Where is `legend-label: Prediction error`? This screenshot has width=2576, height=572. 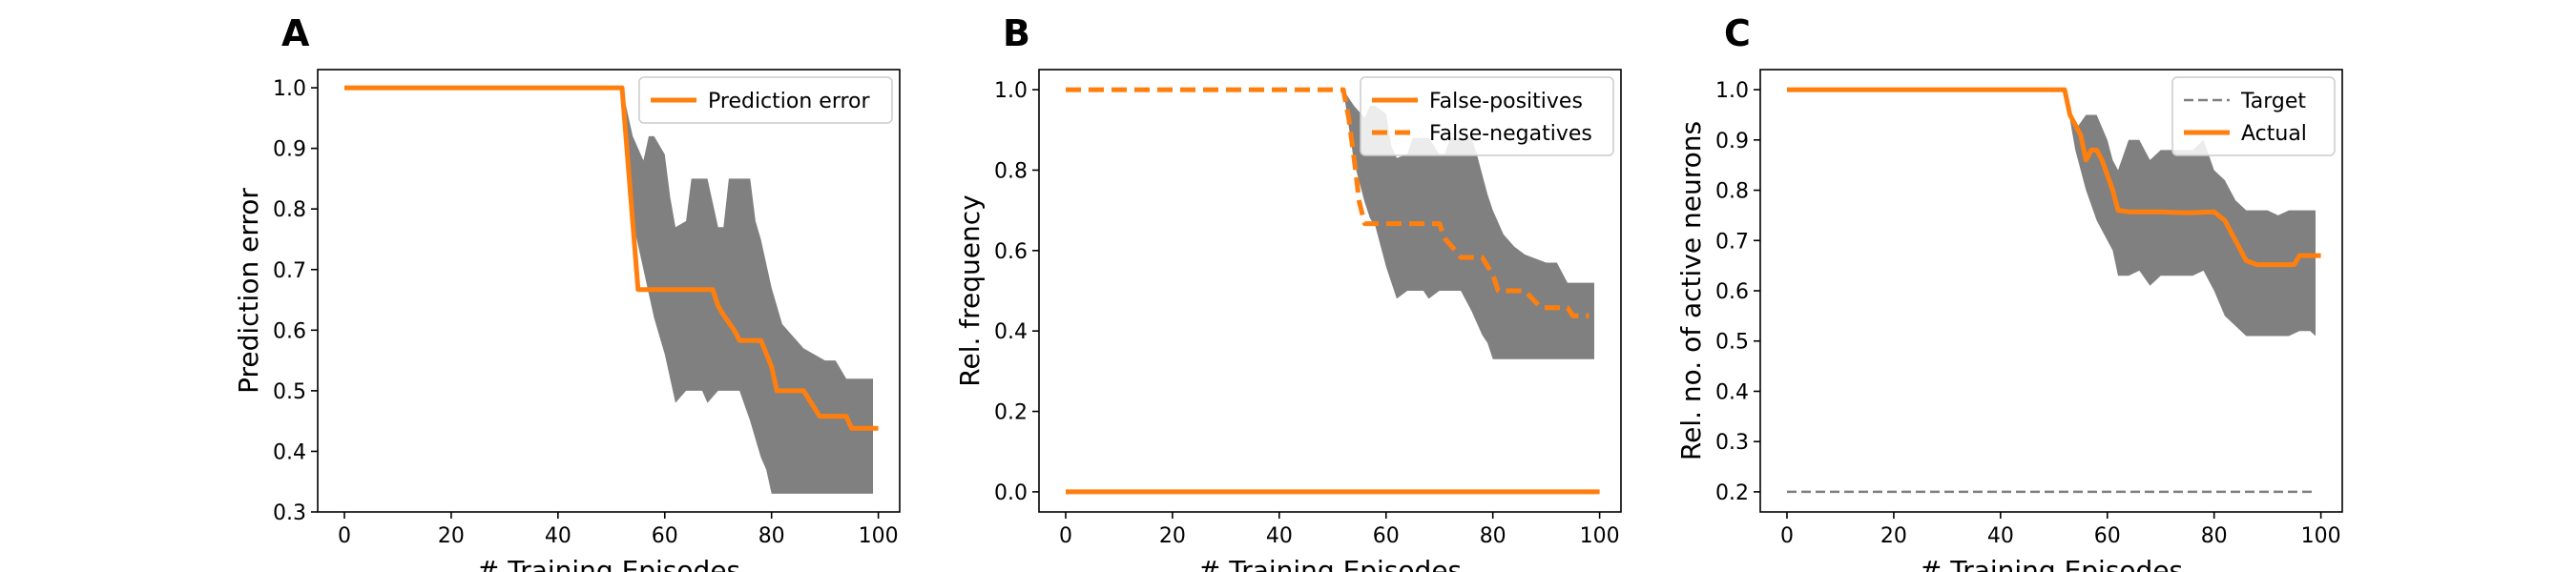
legend-label: Prediction error is located at coordinates (789, 101).